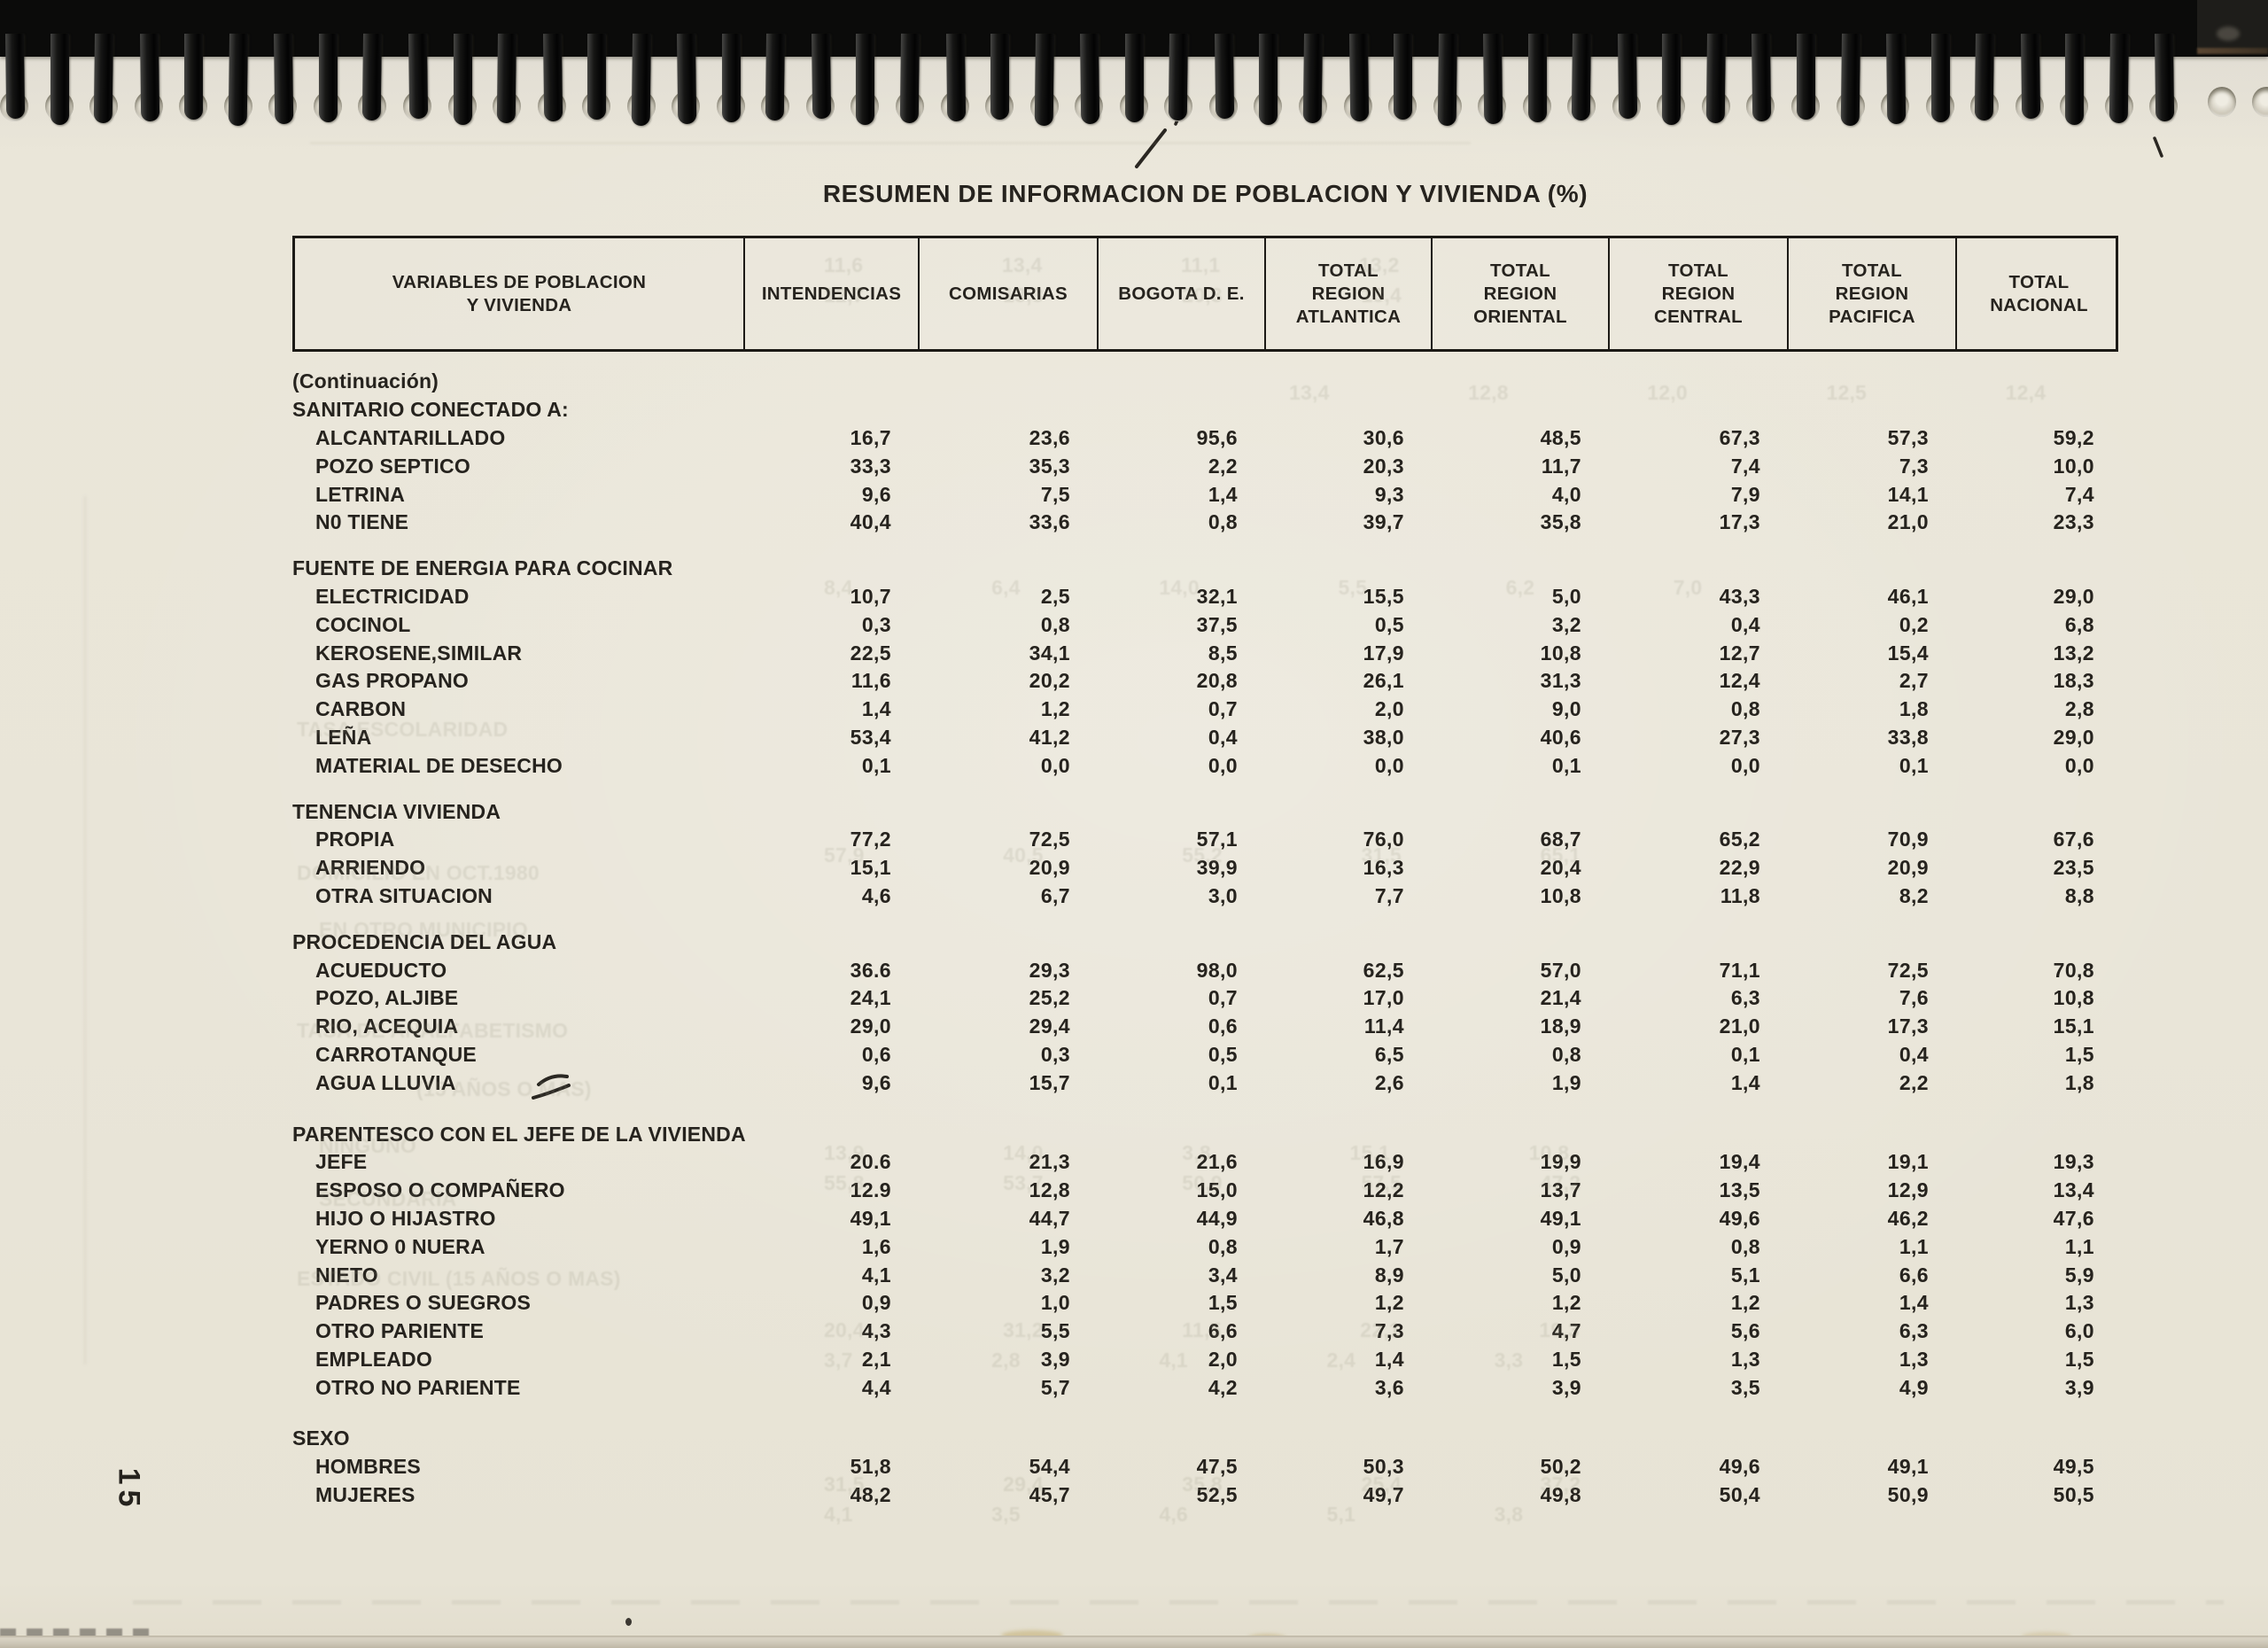 This screenshot has width=2268, height=1648. I want to click on table-row: COCINOL 0,3 0,8 37,5 0,5 3,2 0,4 0,2 6,8, so click(1205, 624).